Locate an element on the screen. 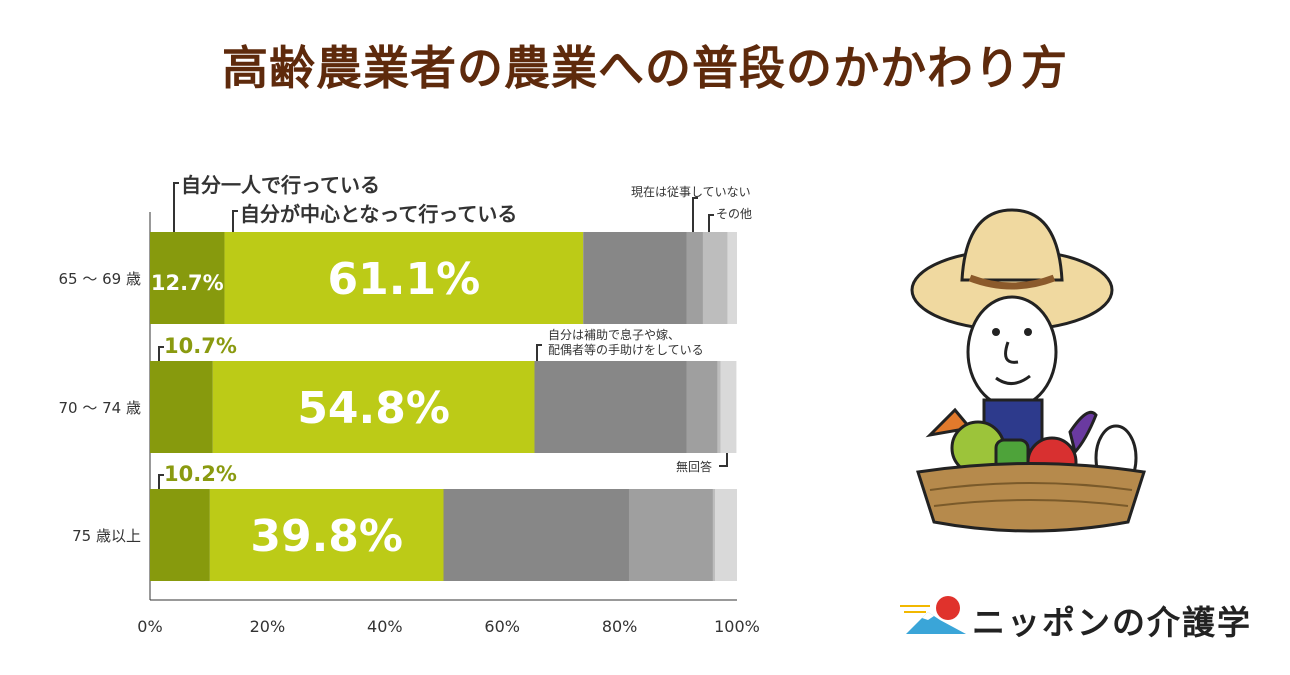 The width and height of the screenshot is (1290, 675). data-label: 54.8% is located at coordinates (373, 408).